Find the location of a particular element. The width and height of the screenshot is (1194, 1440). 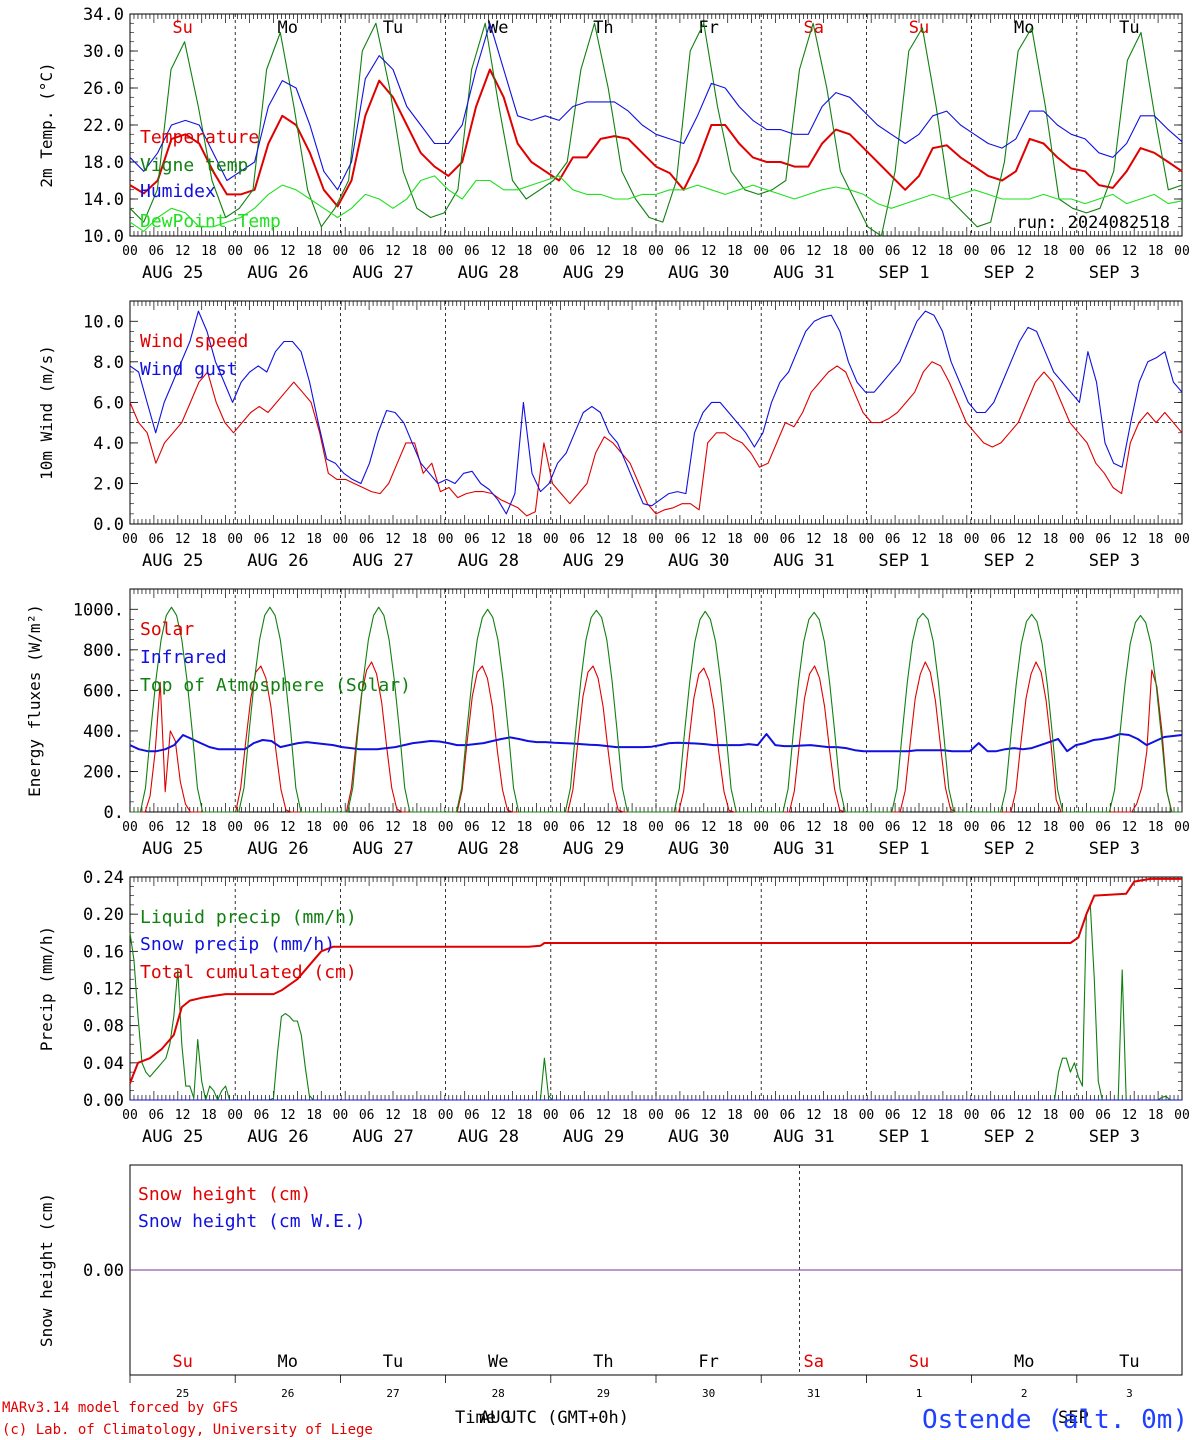

month-label-aug: AUG is located at coordinates (495, 1418).